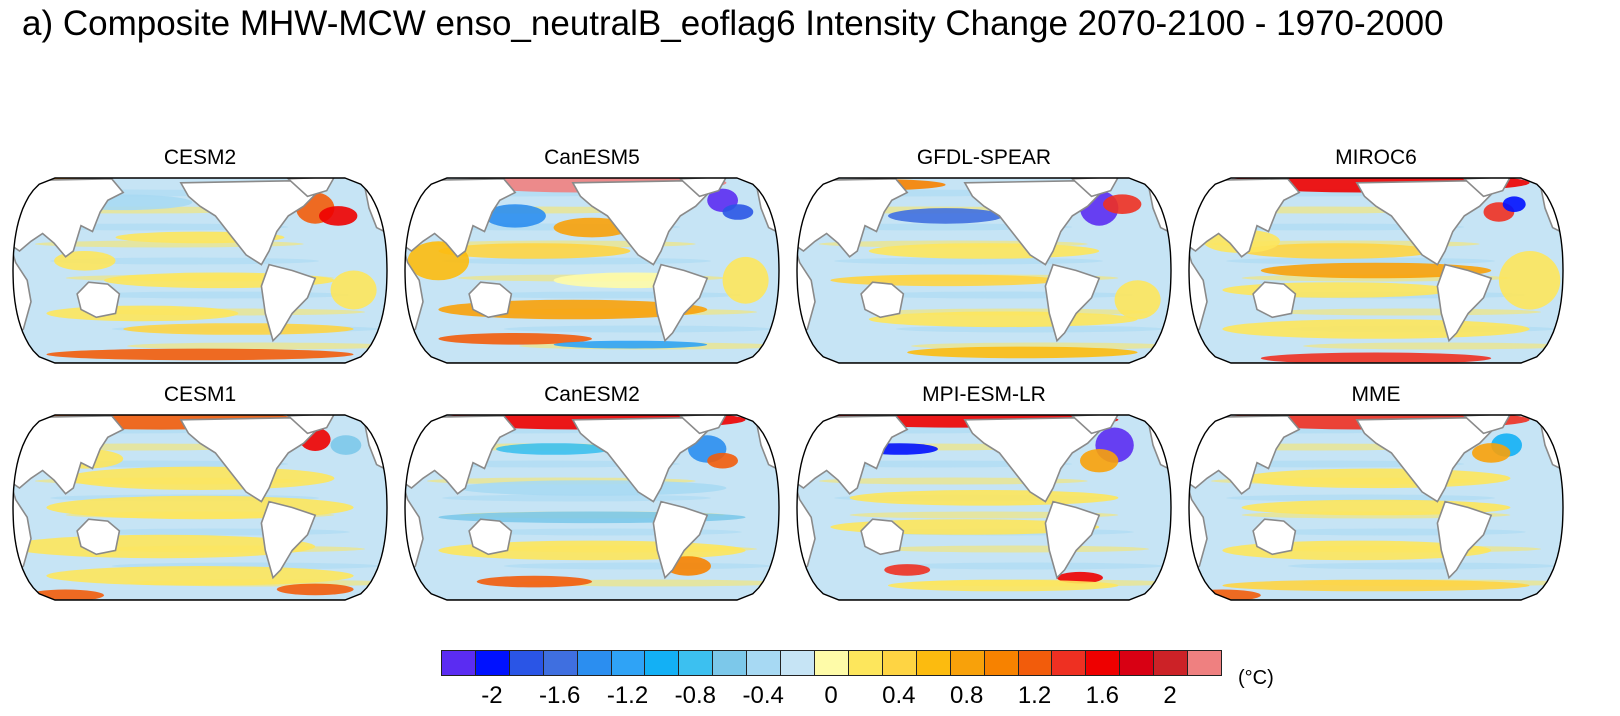 This screenshot has width=1620, height=716. I want to click on colorbar-tick-label: -1.6, so click(560, 695).